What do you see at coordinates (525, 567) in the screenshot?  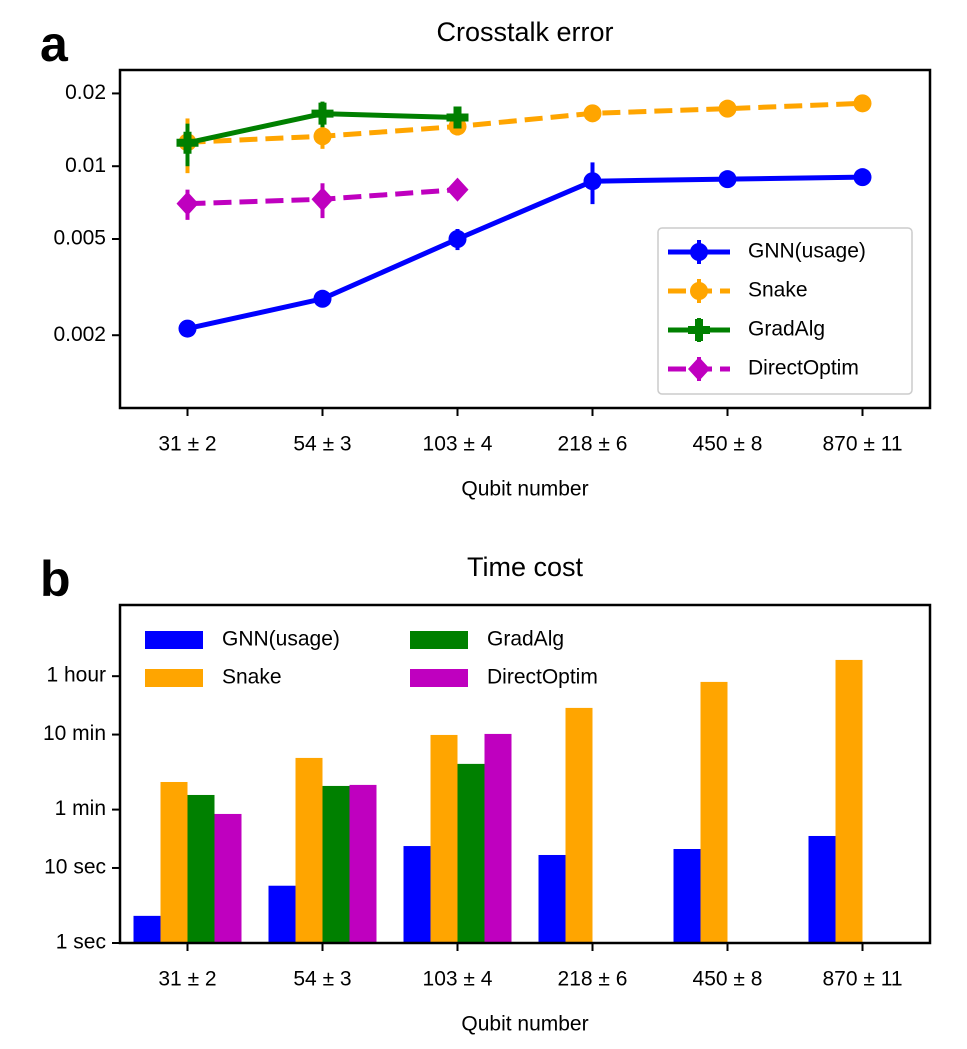 I see `chart-title: Time cost` at bounding box center [525, 567].